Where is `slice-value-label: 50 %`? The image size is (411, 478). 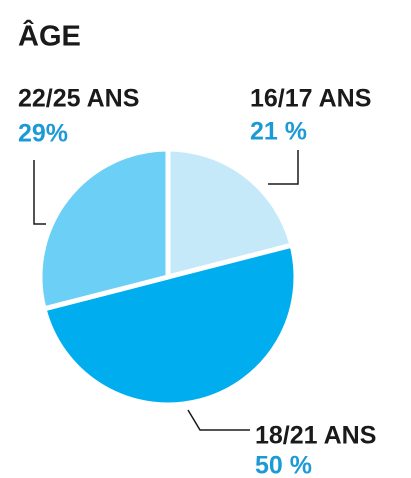 slice-value-label: 50 % is located at coordinates (283, 465).